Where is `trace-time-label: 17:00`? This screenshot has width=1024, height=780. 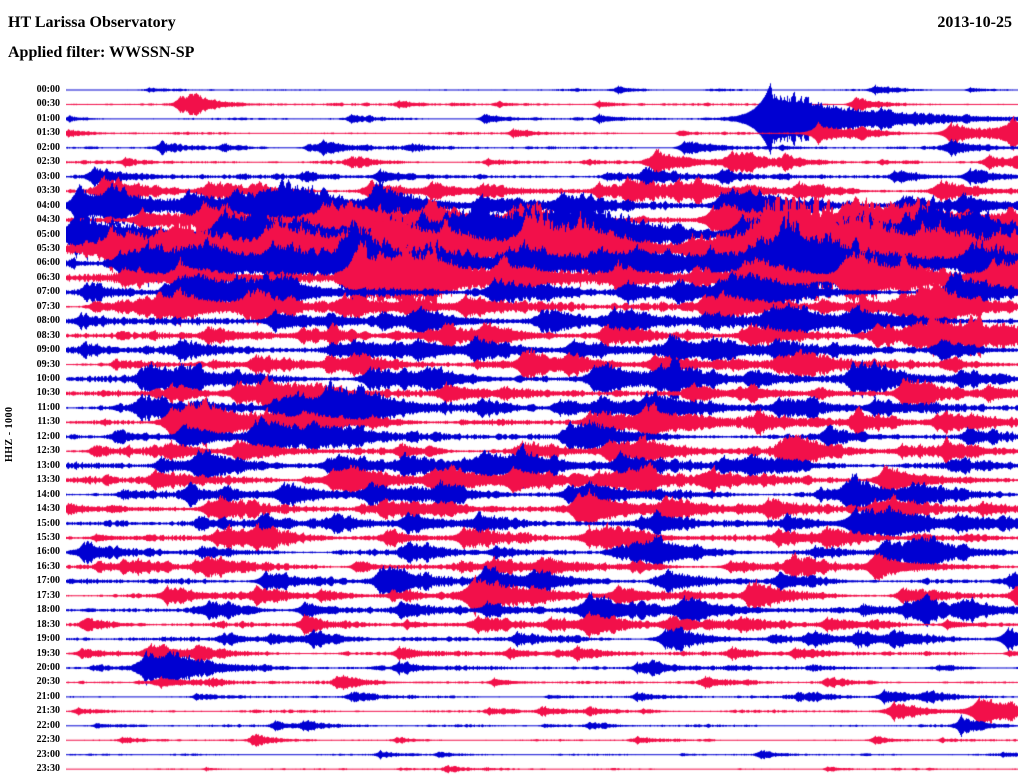
trace-time-label: 17:00 is located at coordinates (48, 581).